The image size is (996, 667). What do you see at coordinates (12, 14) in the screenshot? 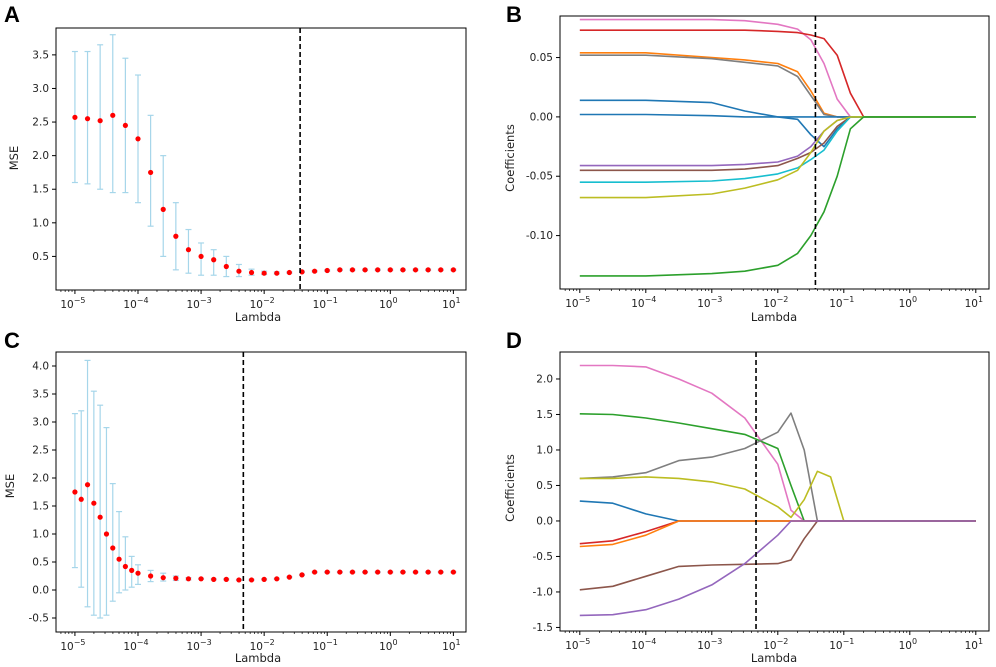
I see `panel-letter-a: A` at bounding box center [12, 14].